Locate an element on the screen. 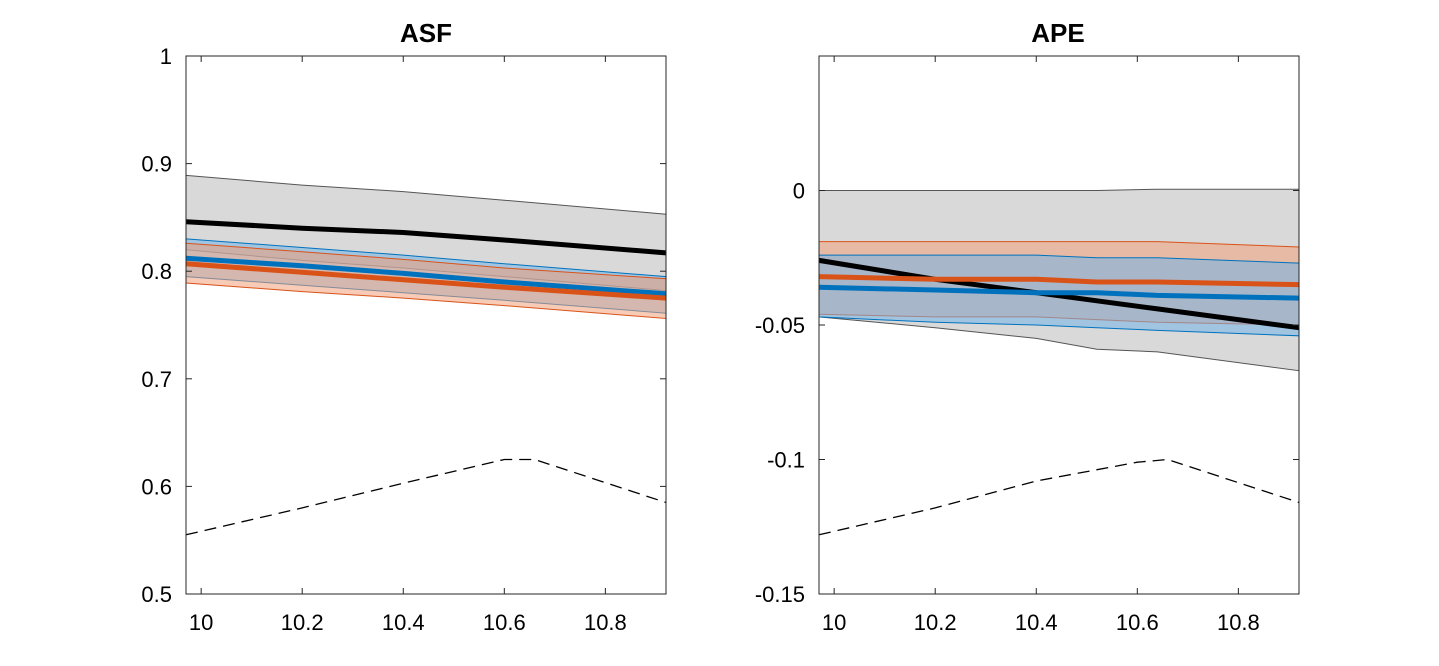 The width and height of the screenshot is (1439, 666). ape-ytick-label: -0.15 is located at coordinates (780, 594).